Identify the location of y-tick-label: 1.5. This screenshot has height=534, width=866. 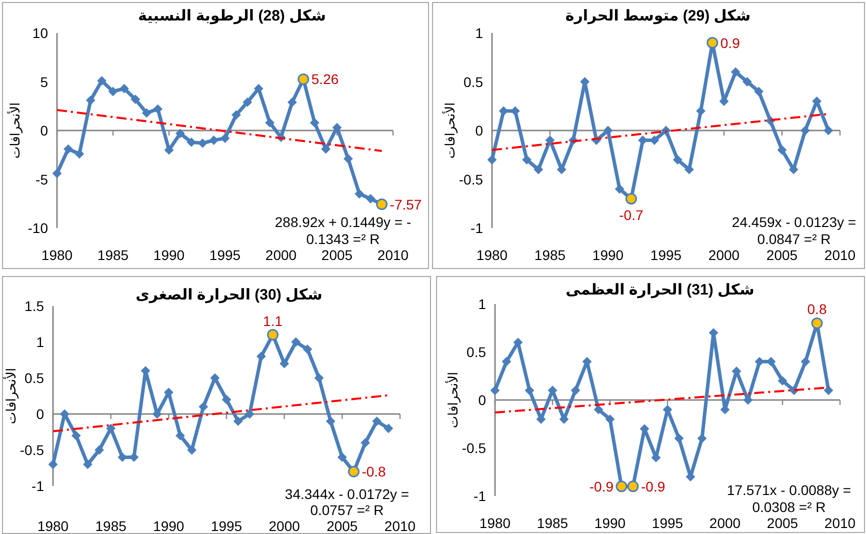
(34, 306).